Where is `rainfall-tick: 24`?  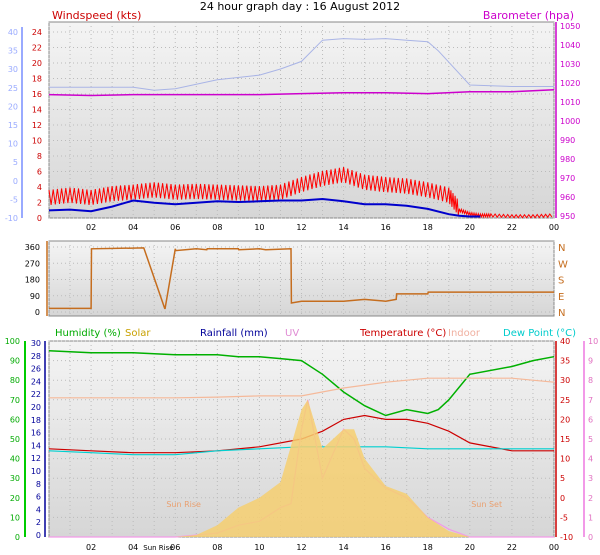
rainfall-tick: 24 is located at coordinates (36, 381).